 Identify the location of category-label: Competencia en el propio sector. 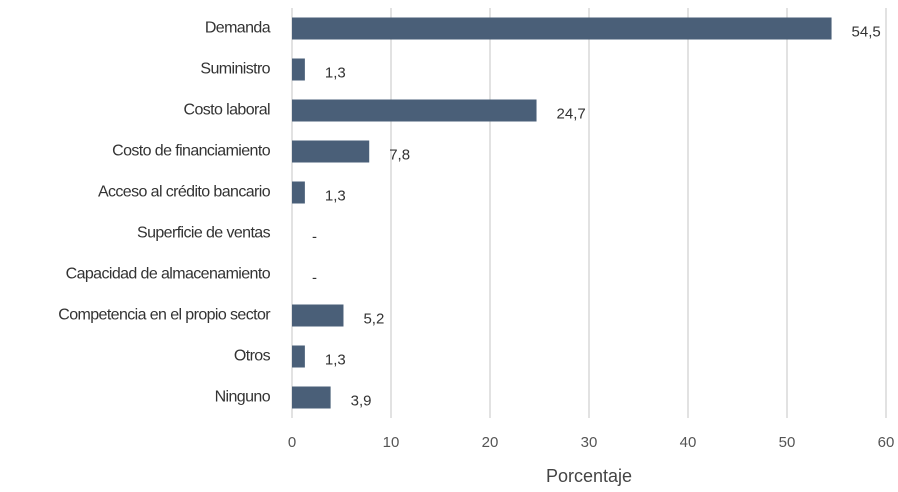
(164, 315).